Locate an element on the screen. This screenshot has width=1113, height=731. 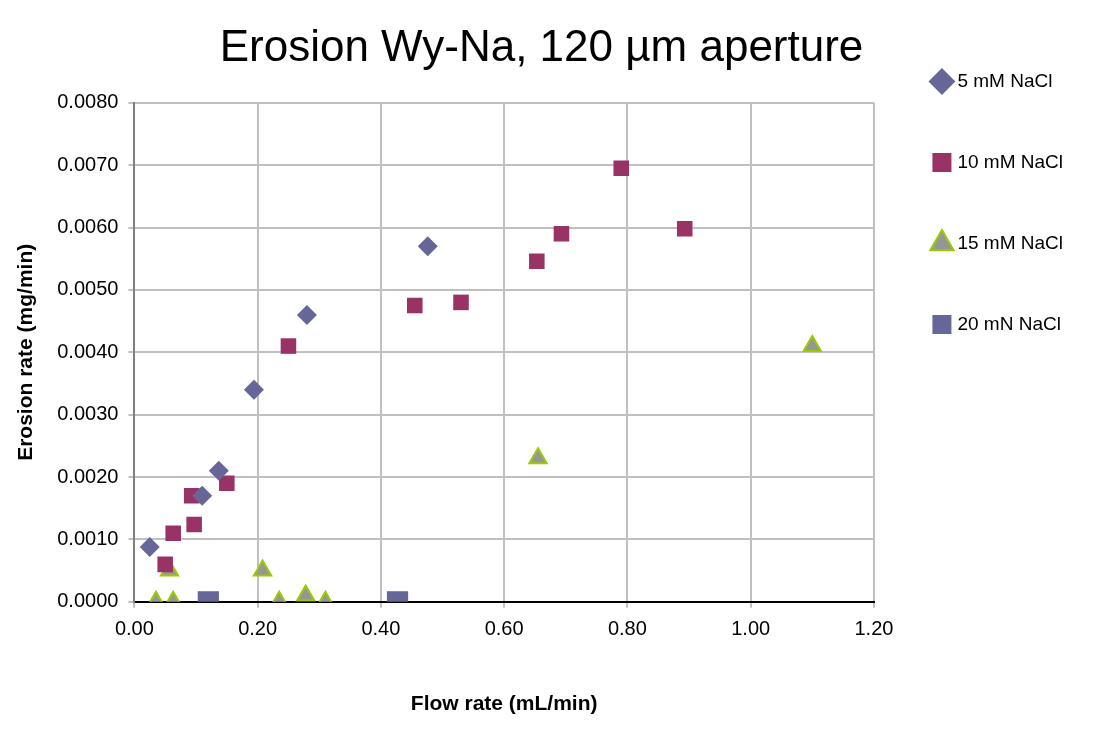
x-tick-label: 1.00 is located at coordinates (751, 628).